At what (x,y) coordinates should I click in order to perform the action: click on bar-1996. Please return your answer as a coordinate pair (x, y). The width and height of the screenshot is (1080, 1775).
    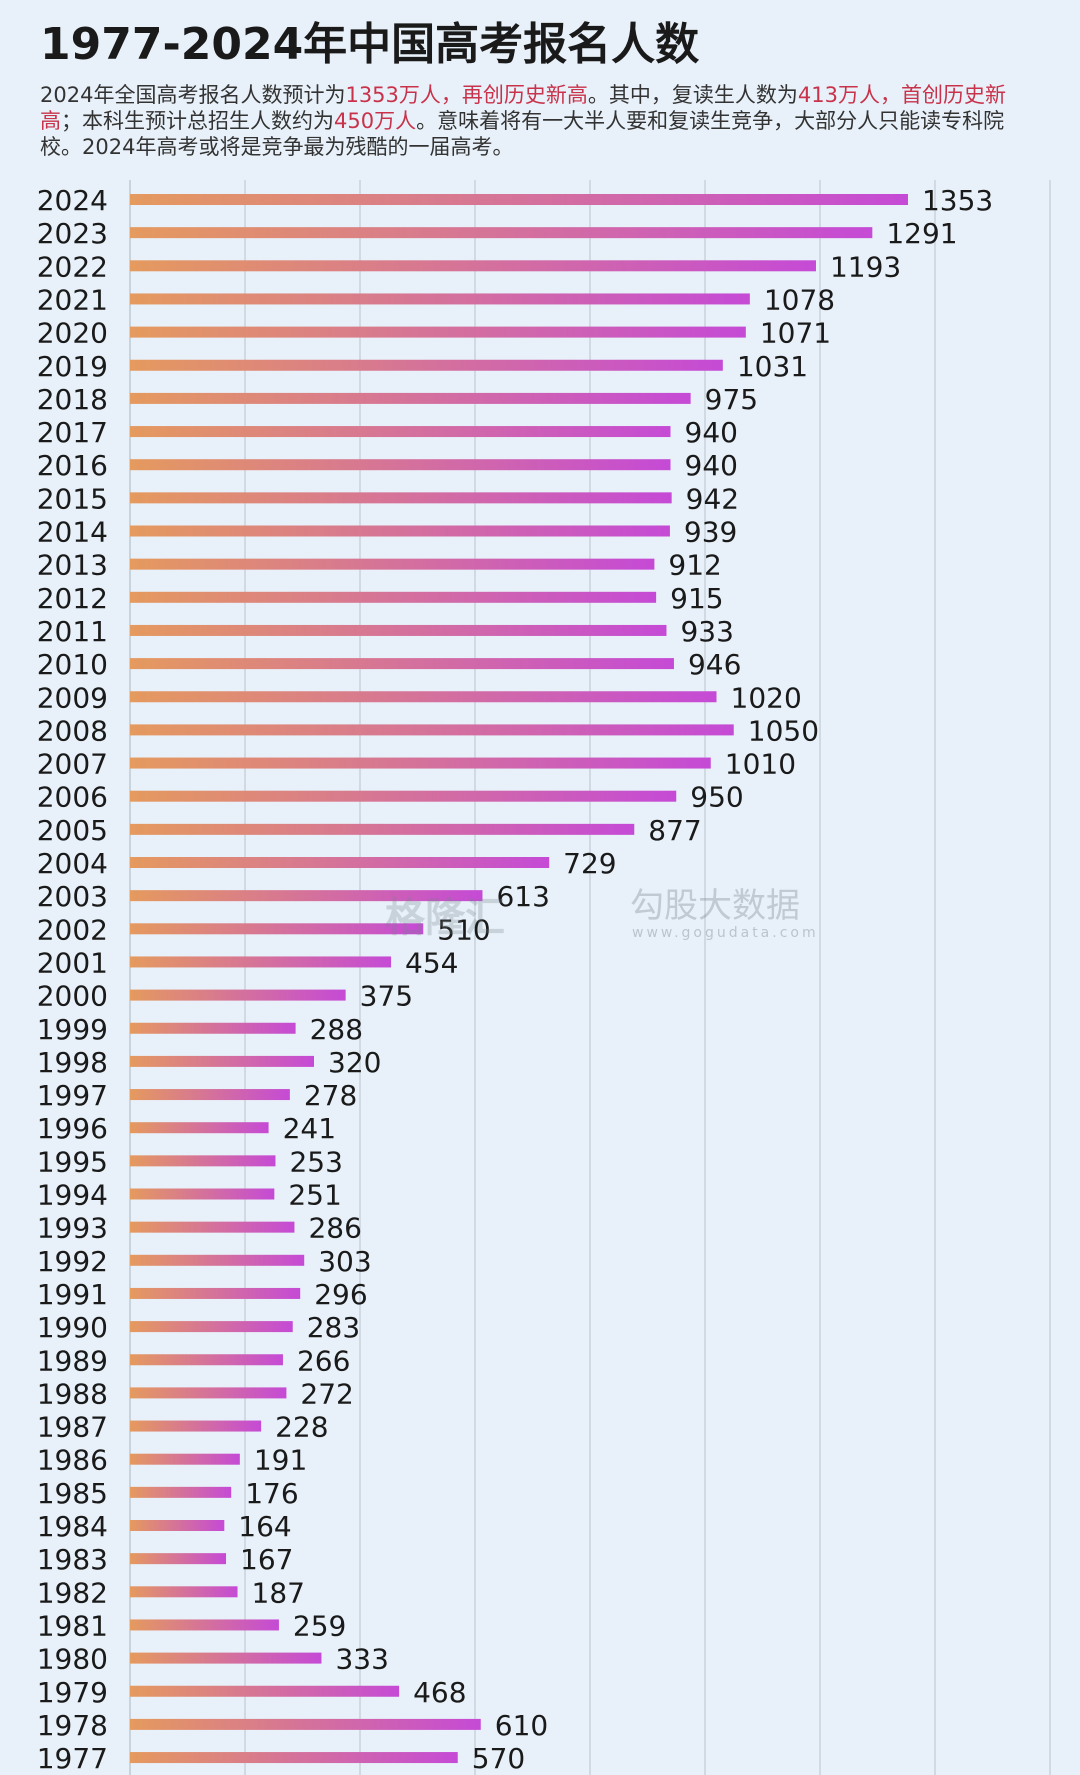
    Looking at the image, I should click on (199, 1128).